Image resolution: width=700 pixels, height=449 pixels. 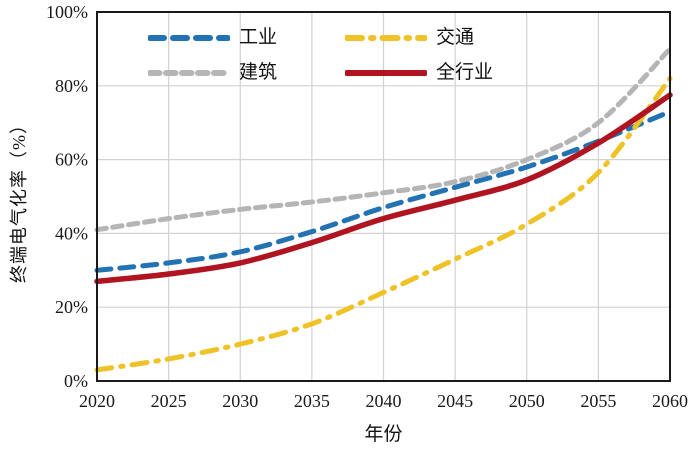 What do you see at coordinates (71, 233) in the screenshot?
I see `svg-text: 40%` at bounding box center [71, 233].